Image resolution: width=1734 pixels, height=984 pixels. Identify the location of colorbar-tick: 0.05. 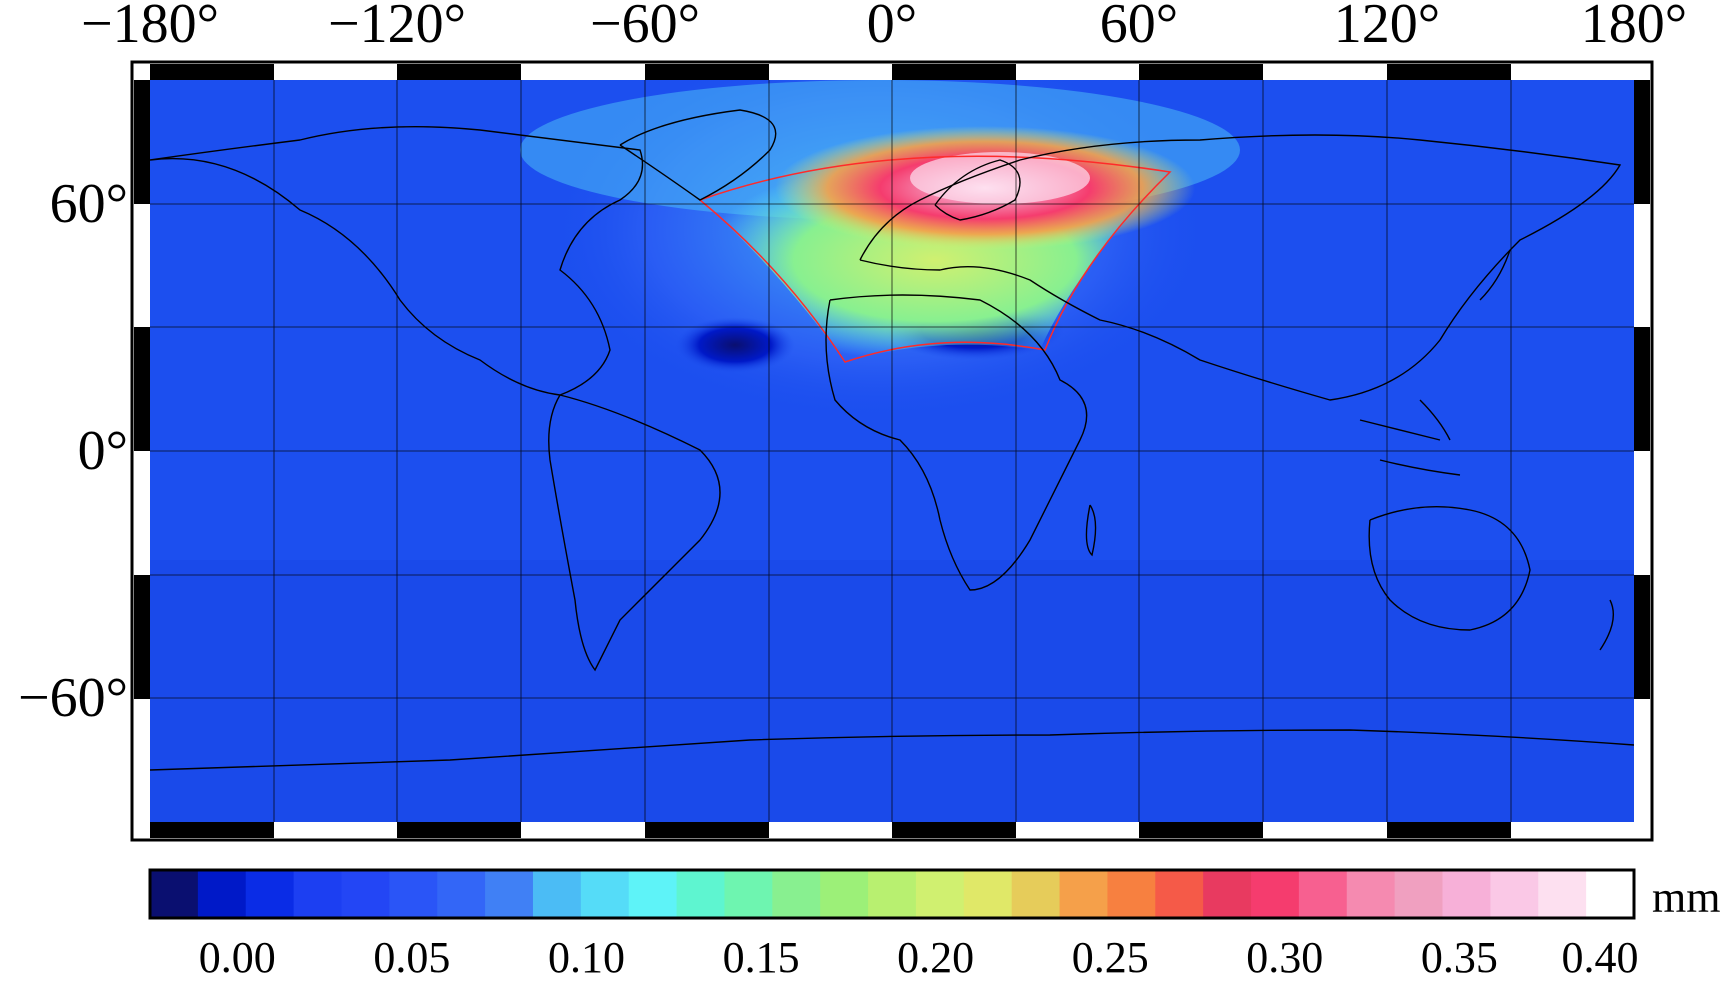
(411, 957).